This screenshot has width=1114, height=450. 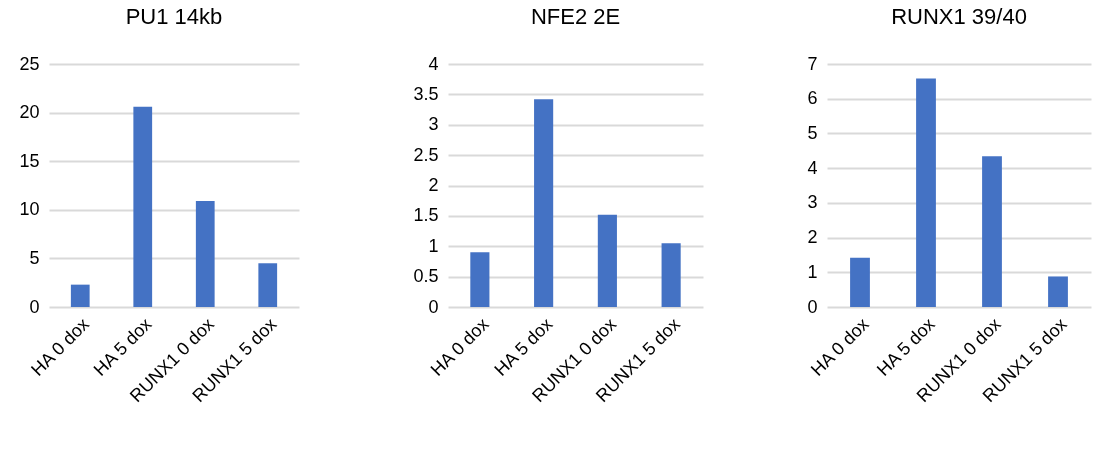 What do you see at coordinates (29, 112) in the screenshot?
I see `y-tick-label: 20` at bounding box center [29, 112].